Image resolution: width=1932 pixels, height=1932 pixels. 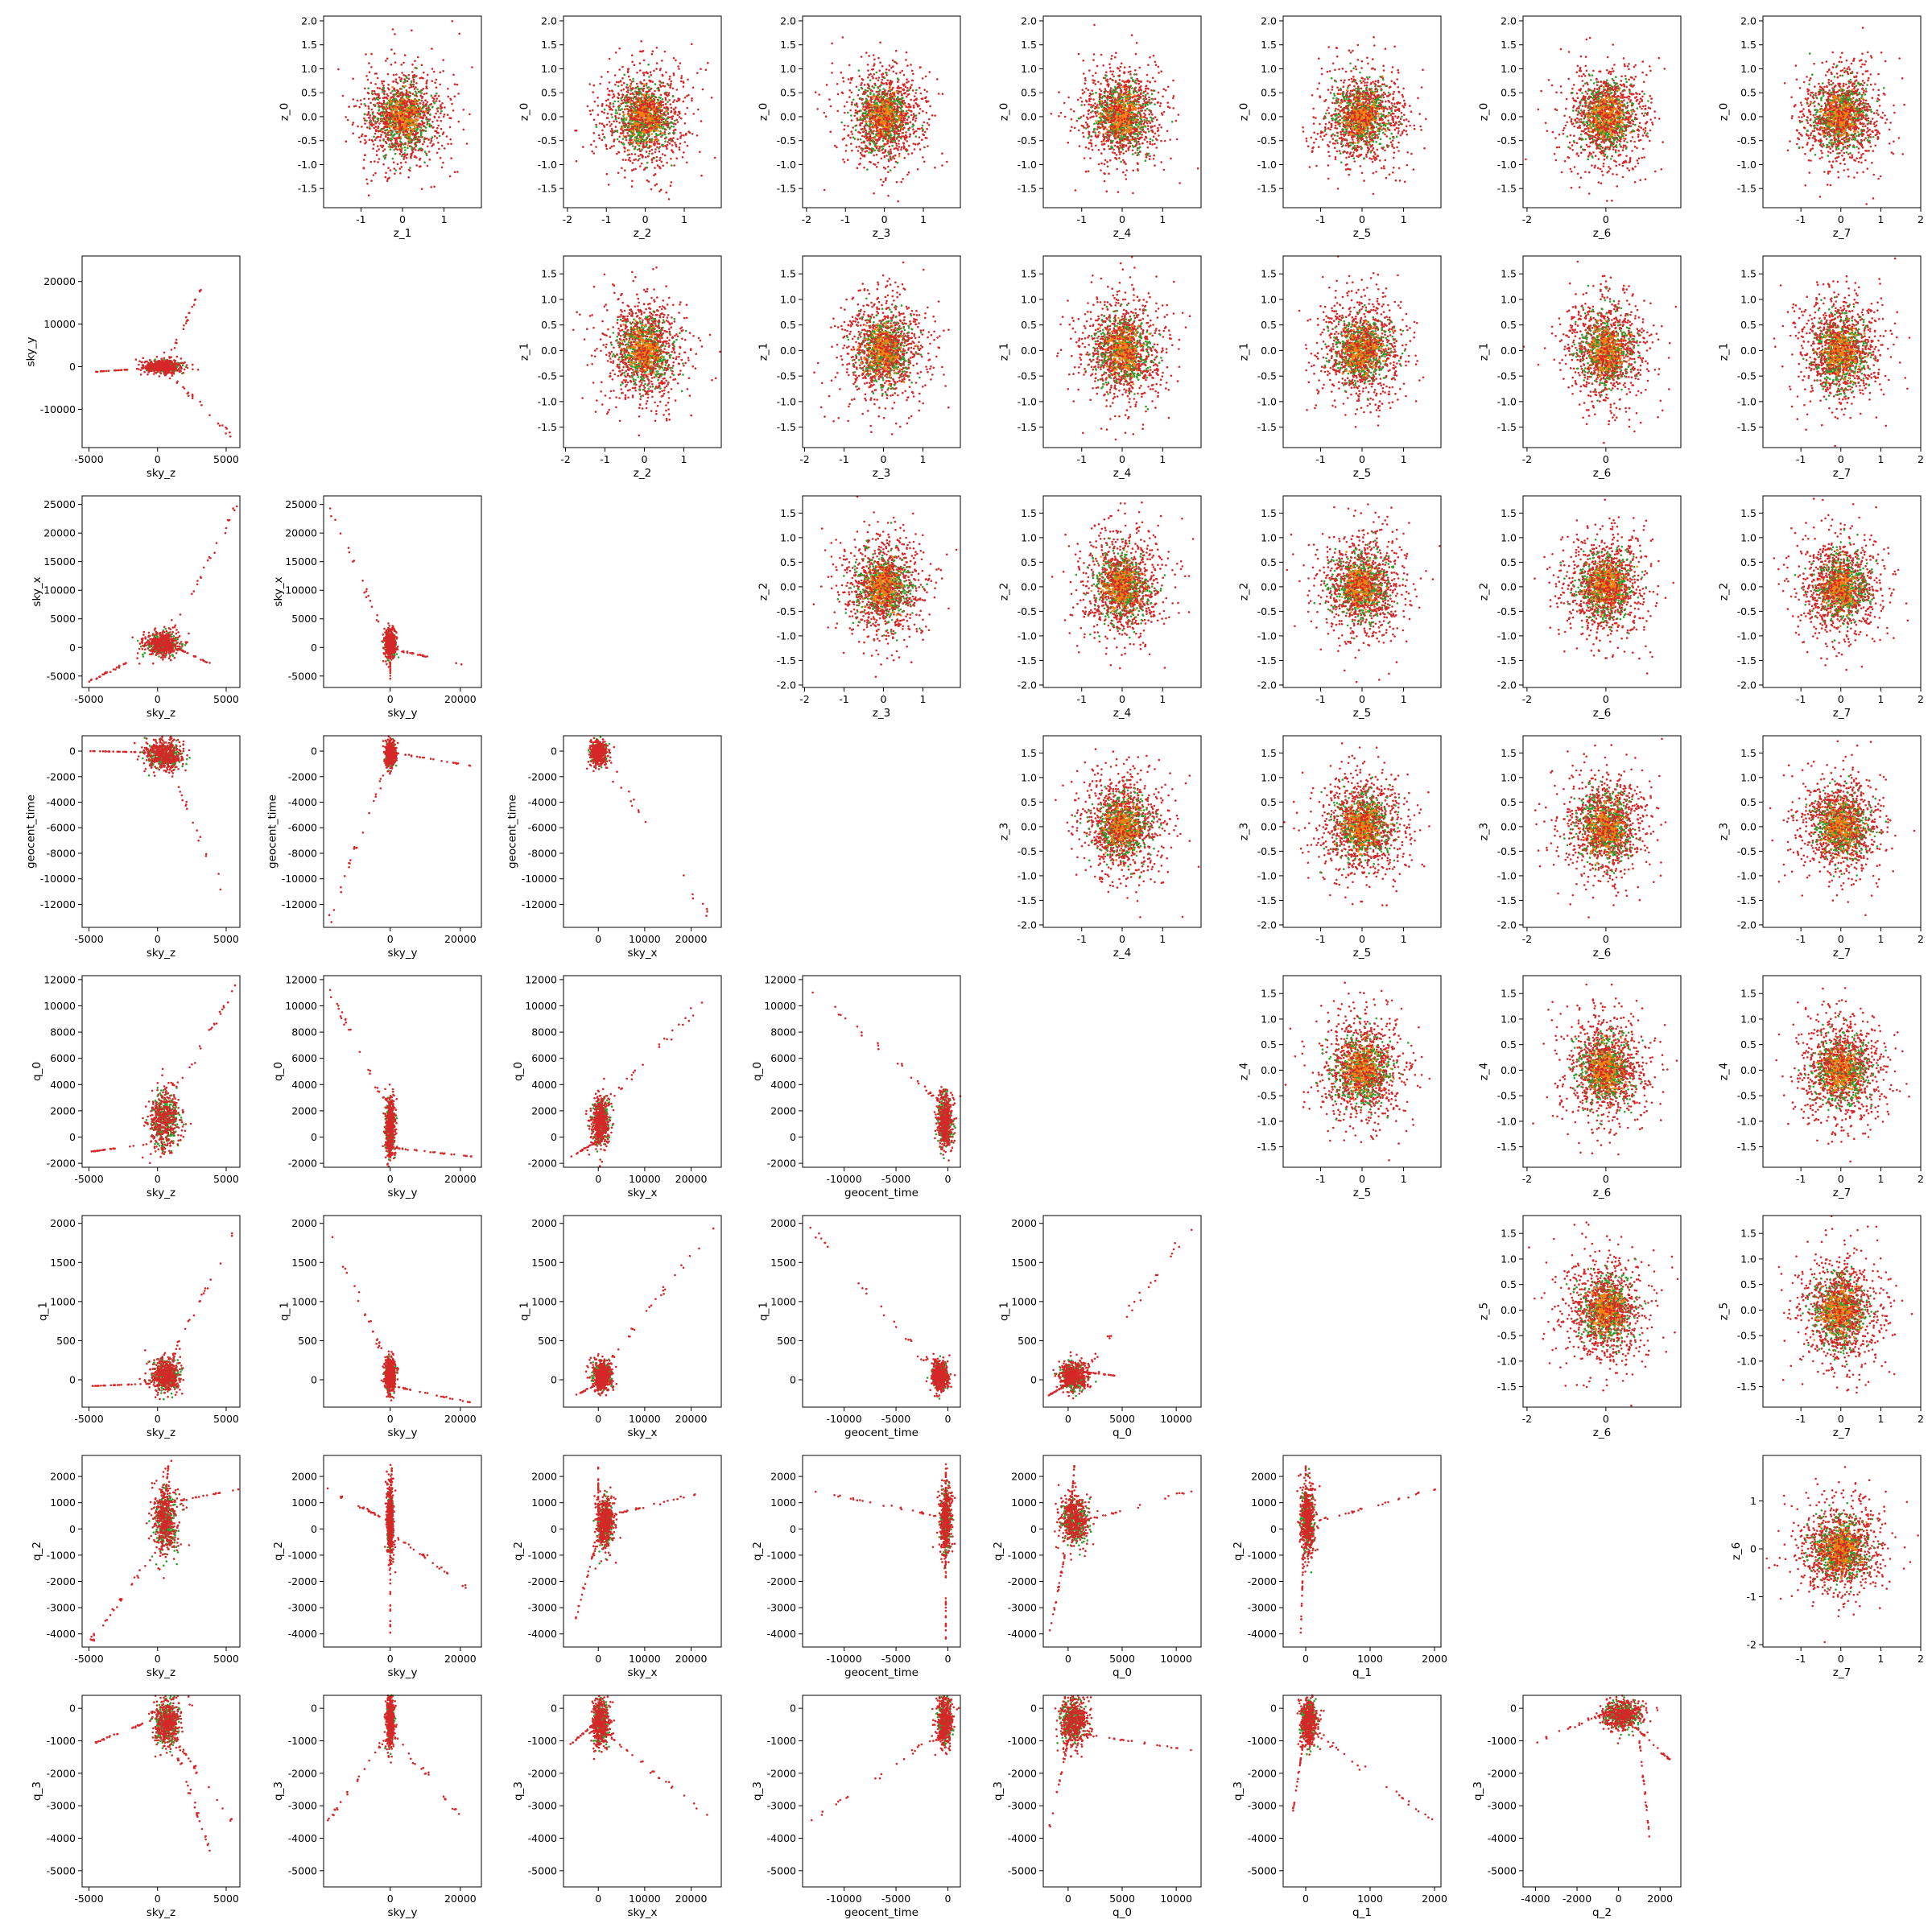 What do you see at coordinates (309, 116) in the screenshot?
I see `y-tick-label: 0.0` at bounding box center [309, 116].